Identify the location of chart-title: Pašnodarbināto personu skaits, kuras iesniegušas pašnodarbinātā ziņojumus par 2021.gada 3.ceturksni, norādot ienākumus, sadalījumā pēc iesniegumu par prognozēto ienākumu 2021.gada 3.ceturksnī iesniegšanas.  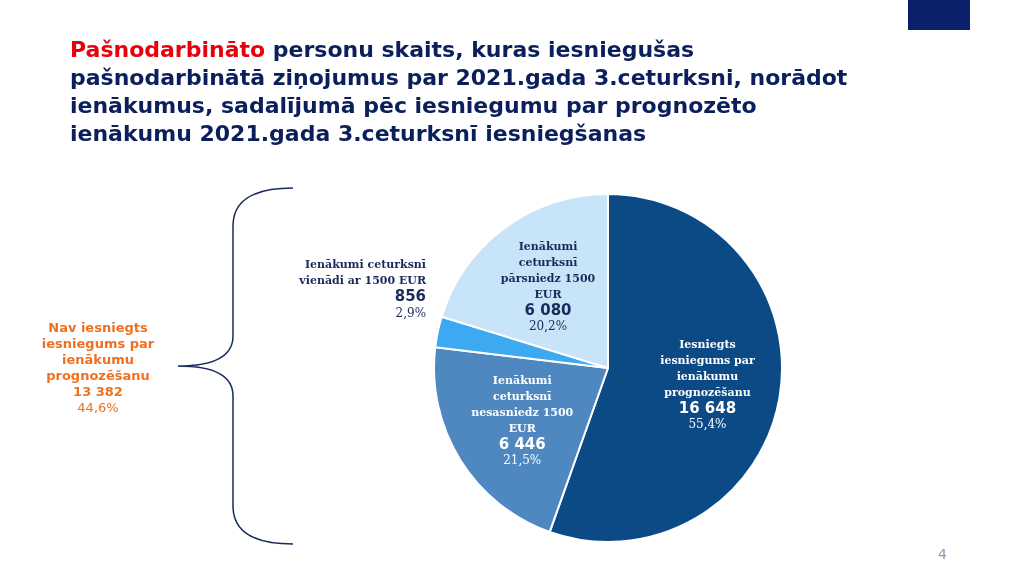
(459, 92).